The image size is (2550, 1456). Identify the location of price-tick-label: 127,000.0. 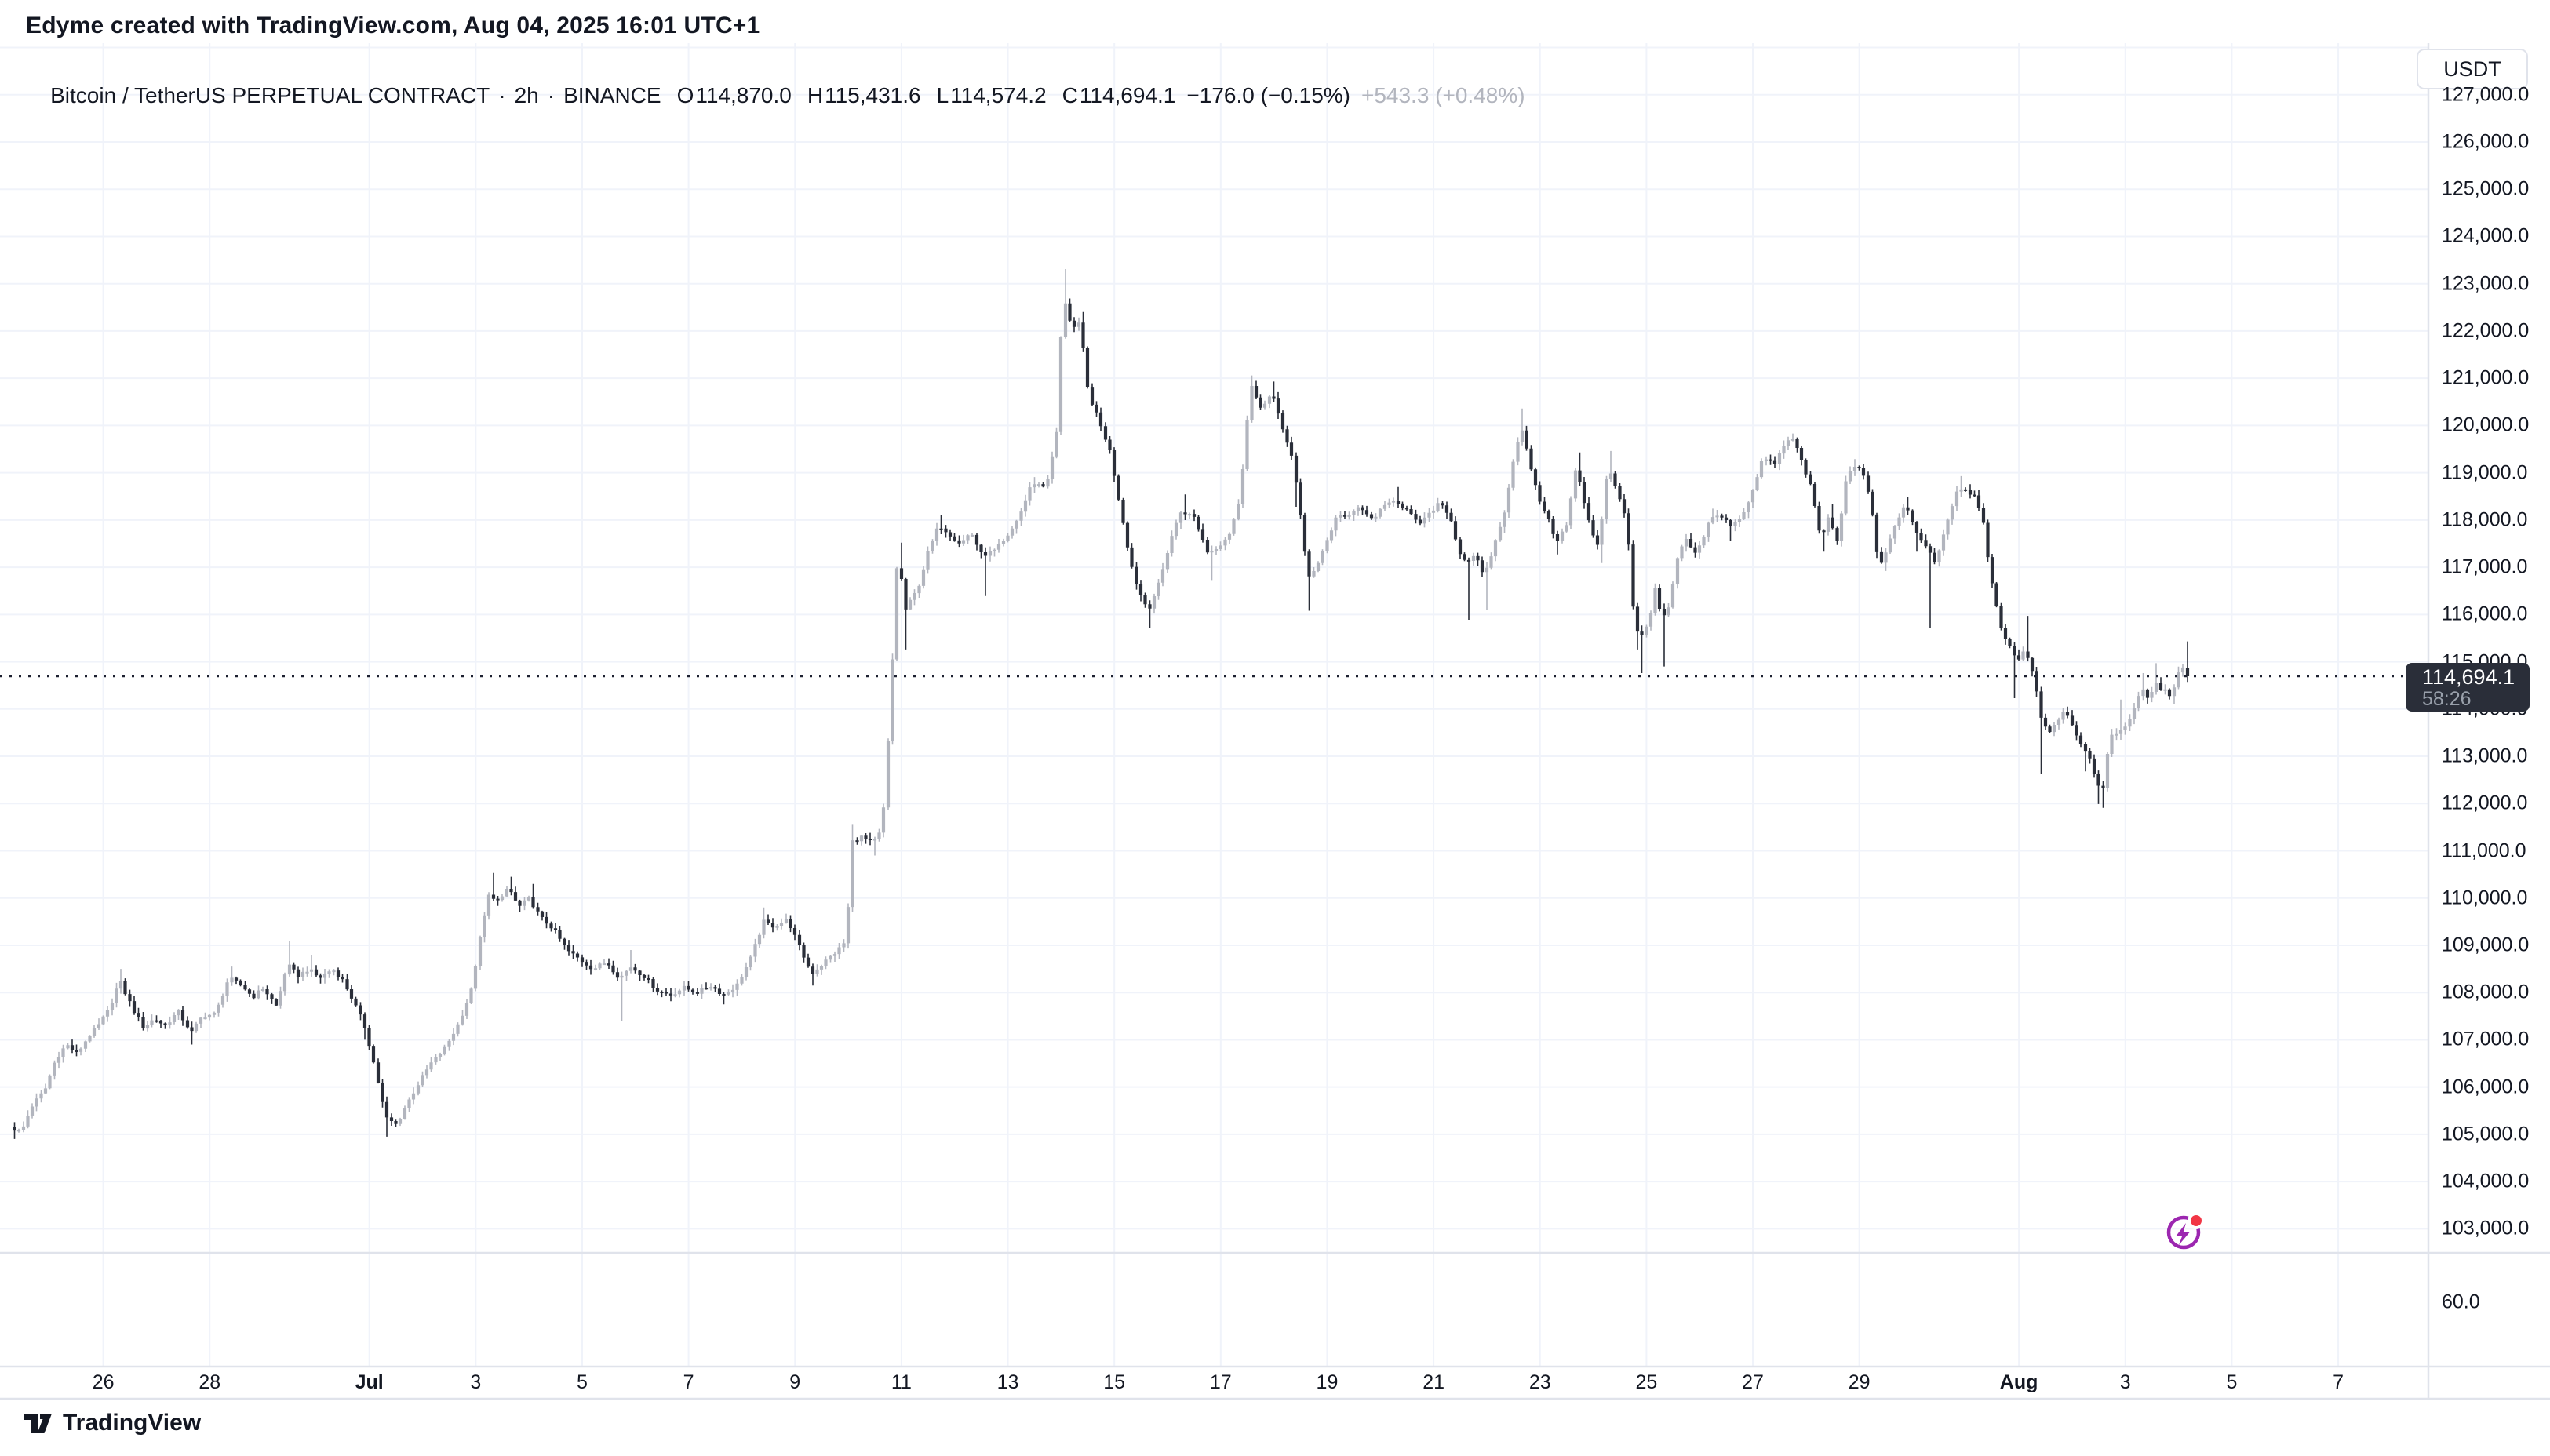
(2486, 94).